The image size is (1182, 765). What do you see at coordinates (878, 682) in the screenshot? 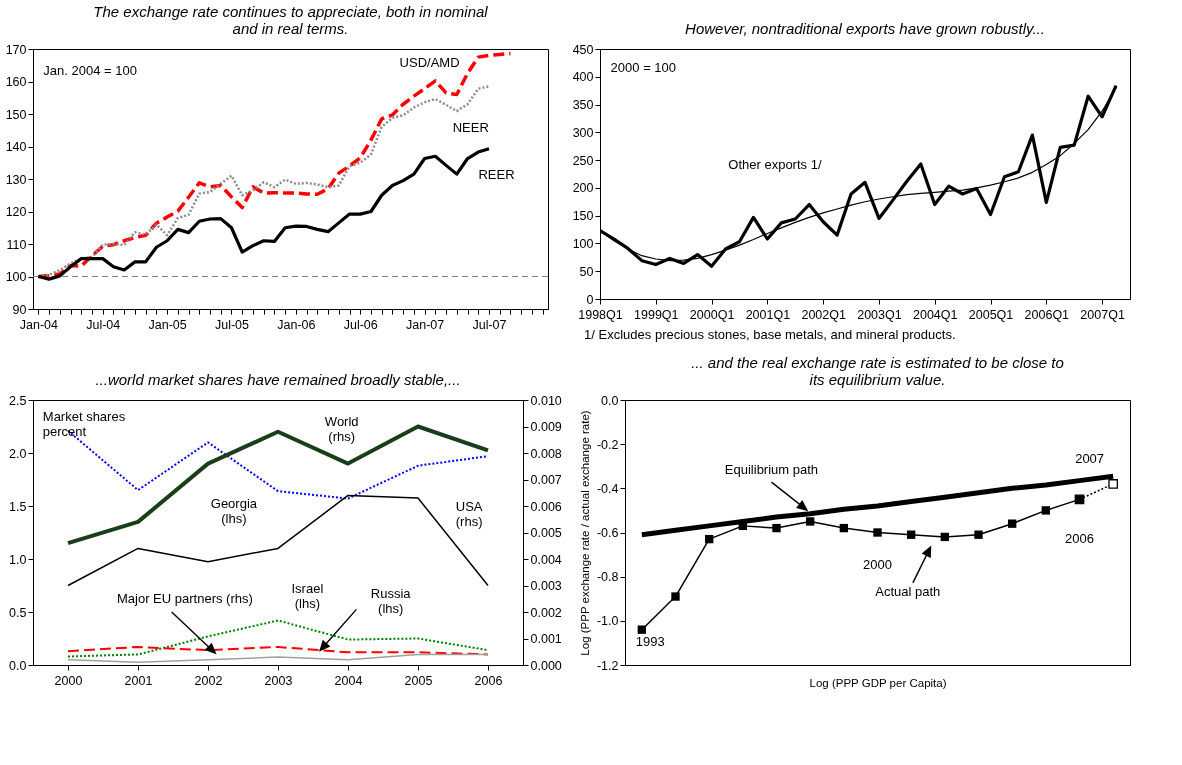
I see `x-axis-title: Log (PPP GDP per Capita)` at bounding box center [878, 682].